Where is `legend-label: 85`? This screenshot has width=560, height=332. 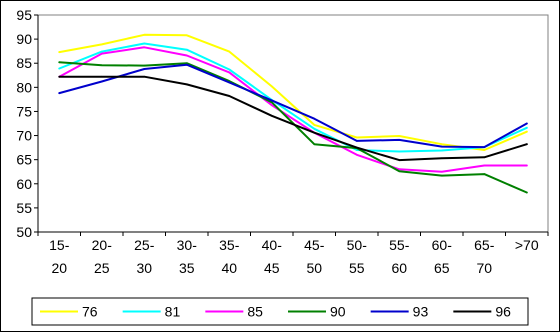 legend-label: 85 is located at coordinates (255, 312).